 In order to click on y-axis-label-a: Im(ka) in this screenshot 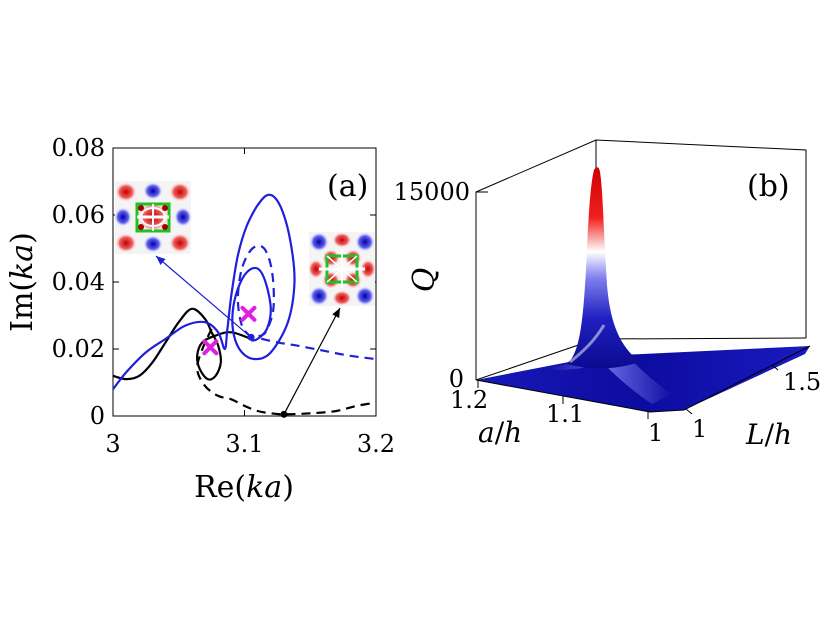, I will do `click(22, 282)`.